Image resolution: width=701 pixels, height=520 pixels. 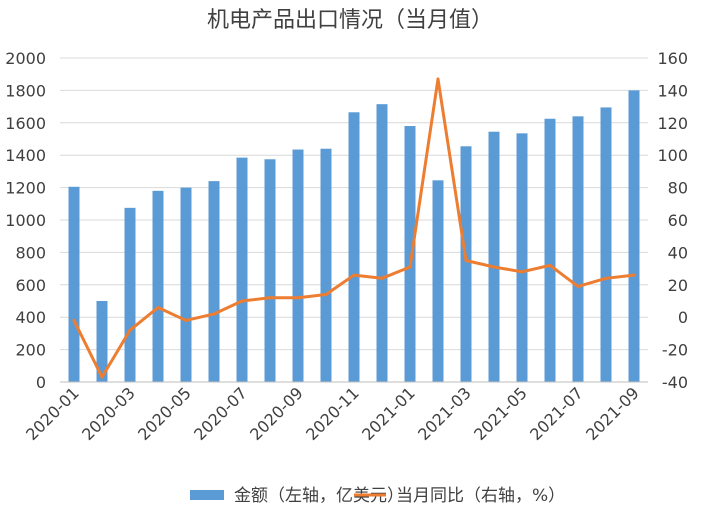 What do you see at coordinates (388, 413) in the screenshot?
I see `x-tick-label: 2021-01` at bounding box center [388, 413].